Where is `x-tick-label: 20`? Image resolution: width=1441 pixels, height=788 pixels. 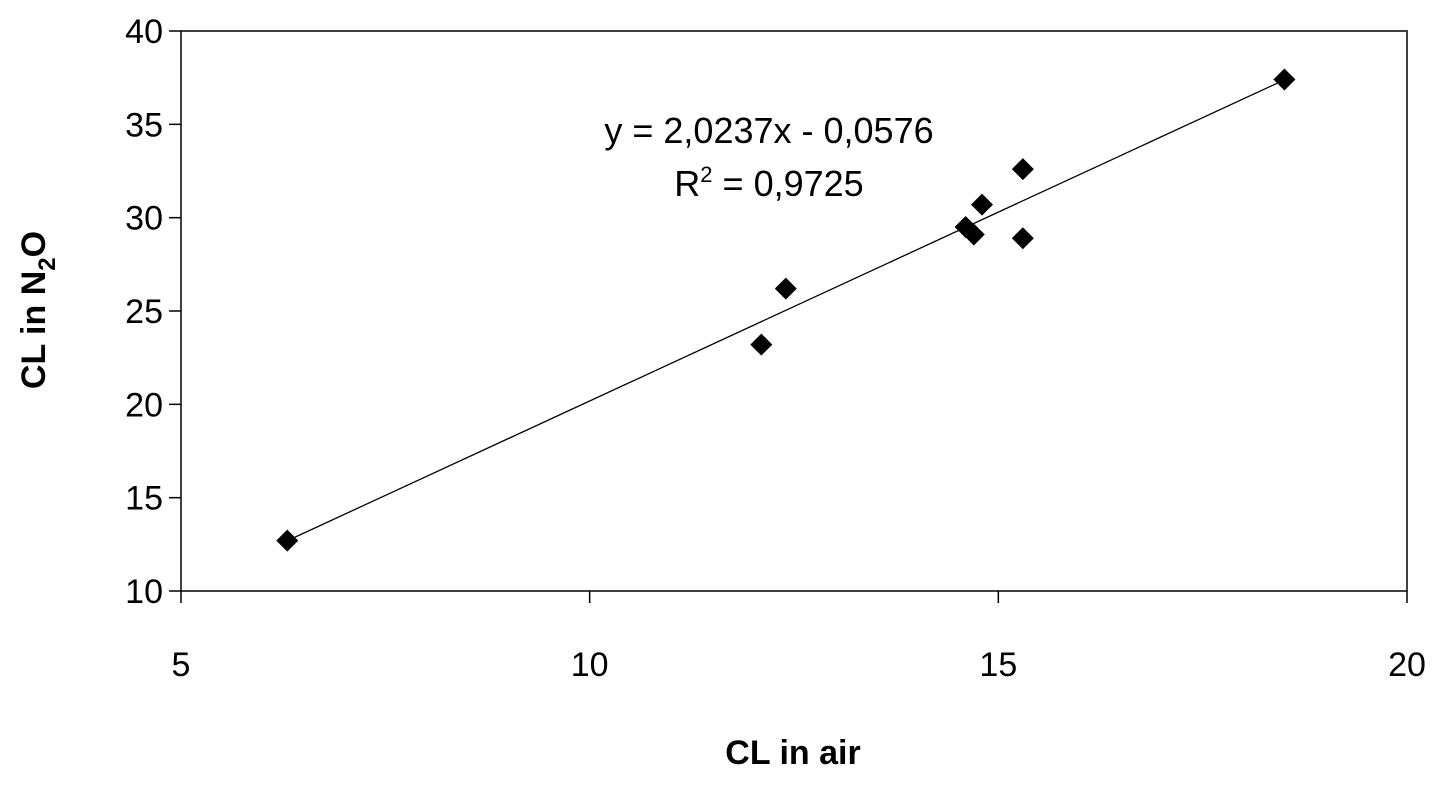
x-tick-label: 20 is located at coordinates (1407, 665).